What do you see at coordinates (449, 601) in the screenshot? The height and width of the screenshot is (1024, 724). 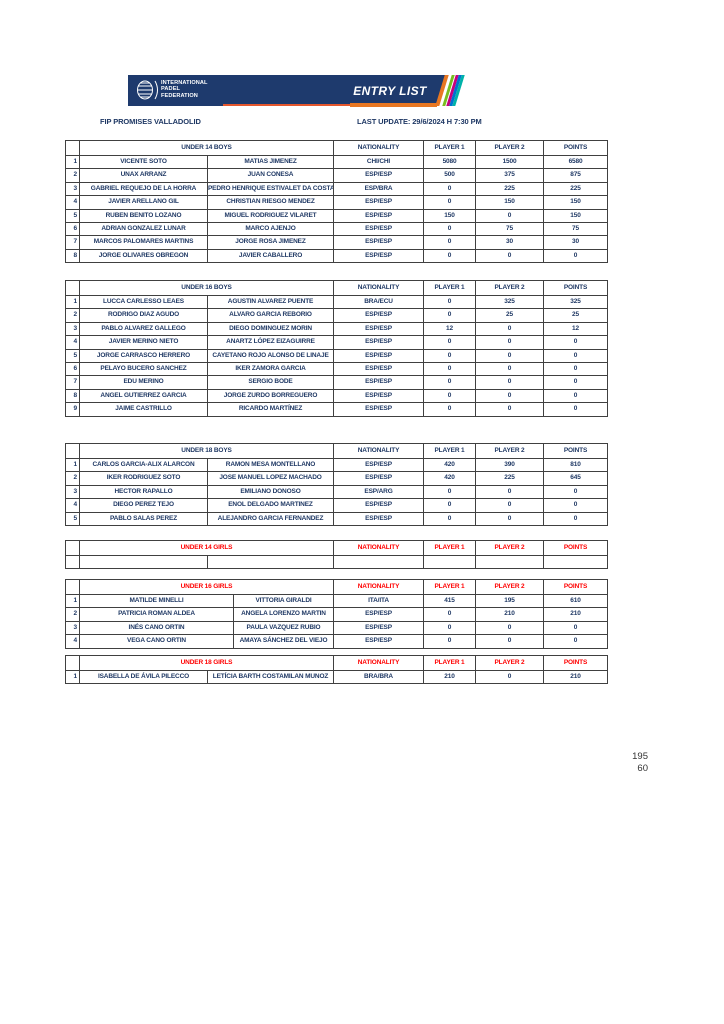 I see `player1-points: 415` at bounding box center [449, 601].